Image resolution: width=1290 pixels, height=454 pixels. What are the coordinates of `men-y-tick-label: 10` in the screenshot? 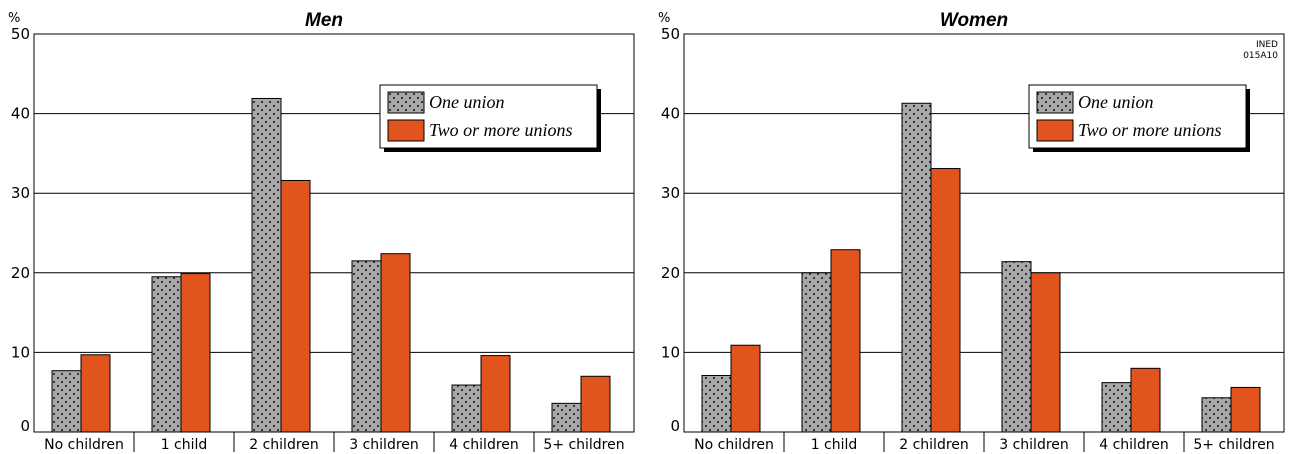 It's located at (20, 352).